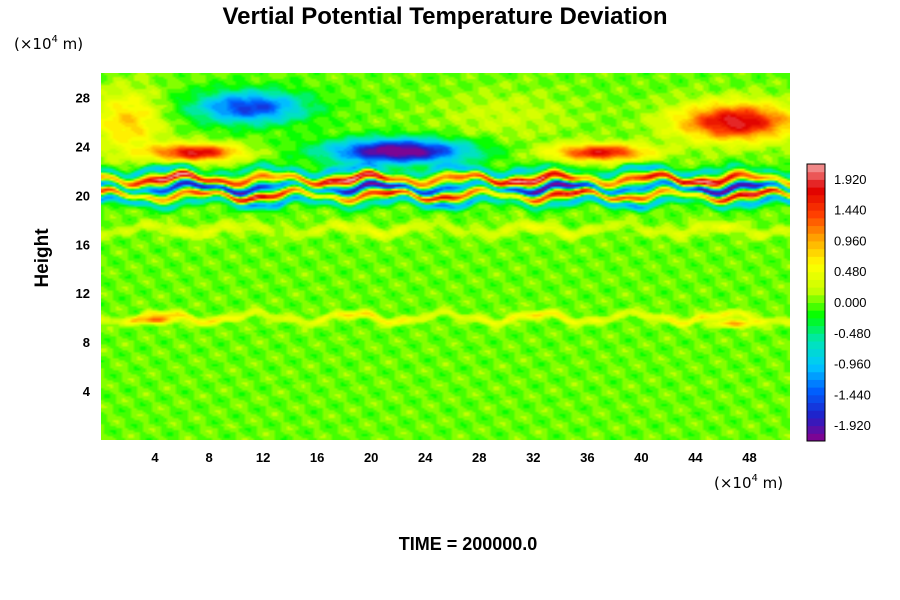 This screenshot has height=600, width=900. I want to click on x-tick-label: 32, so click(533, 457).